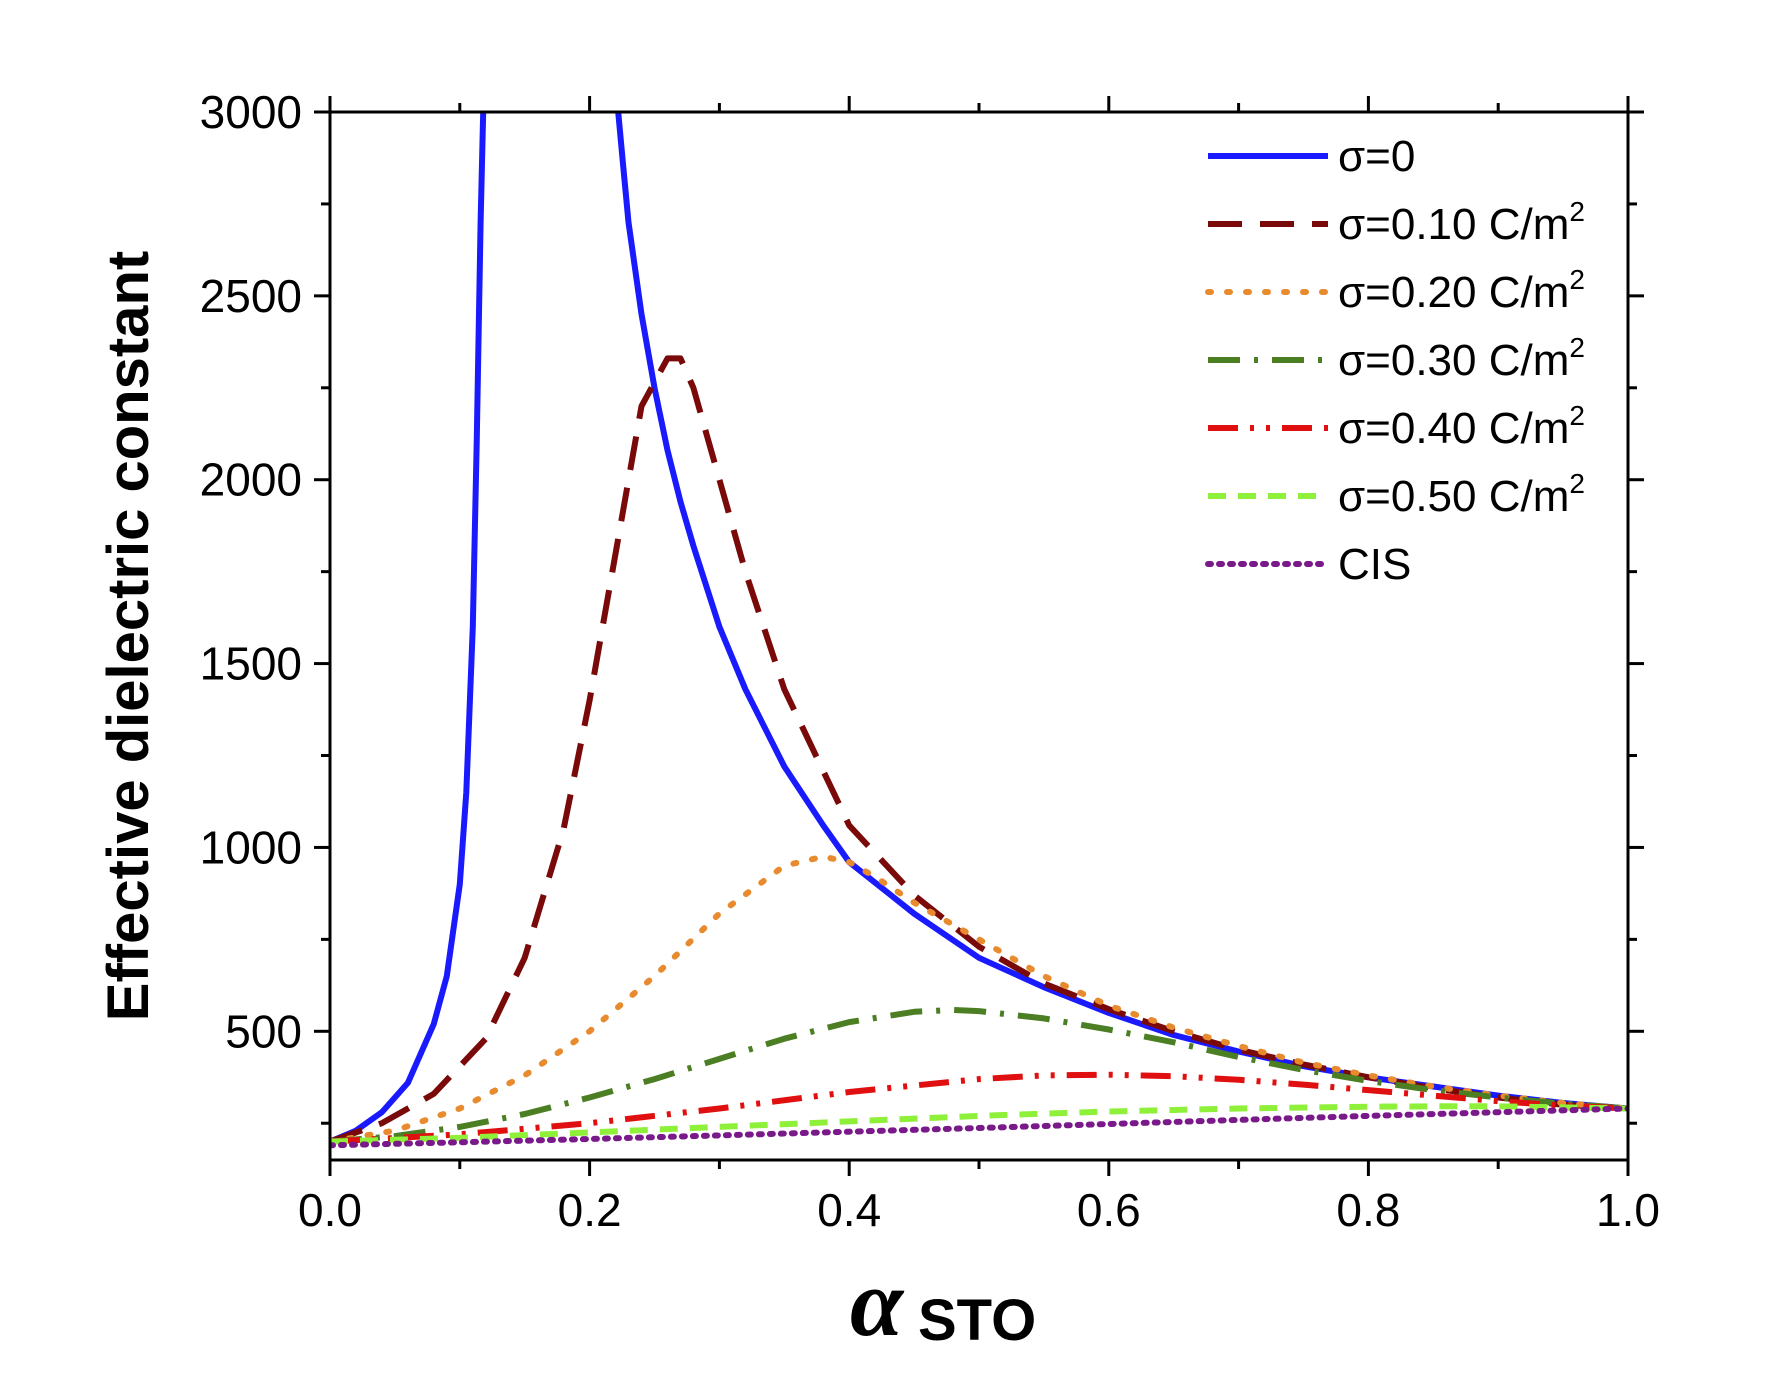  I want to click on legend-label-2: σ=0.20 C/m2, so click(1461, 290).